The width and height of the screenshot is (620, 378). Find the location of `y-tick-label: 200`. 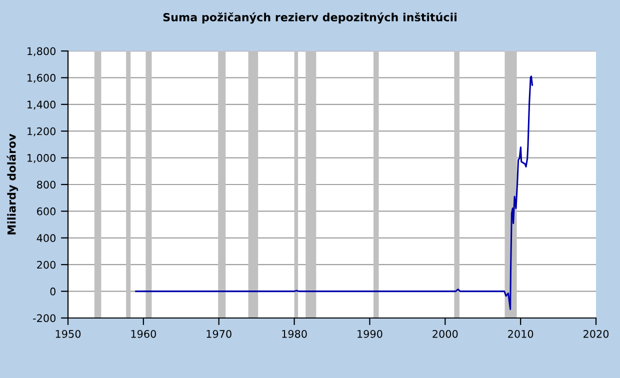

y-tick-label: 200 is located at coordinates (46, 264).